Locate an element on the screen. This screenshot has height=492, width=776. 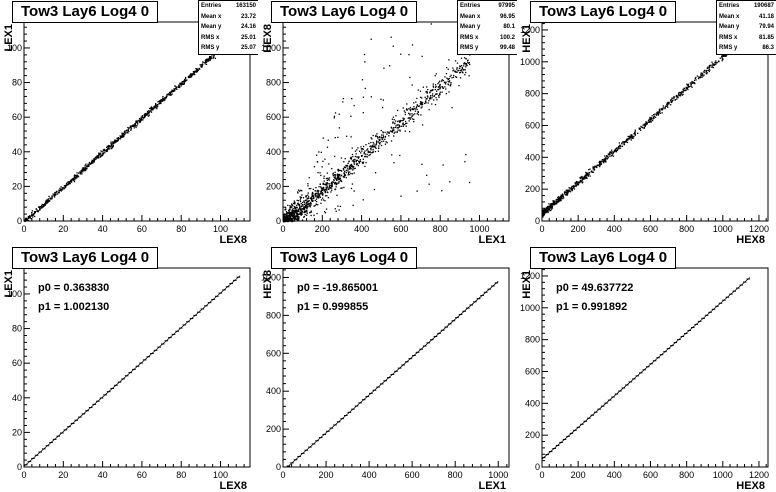
x-tick-label: 800 is located at coordinates (440, 229).